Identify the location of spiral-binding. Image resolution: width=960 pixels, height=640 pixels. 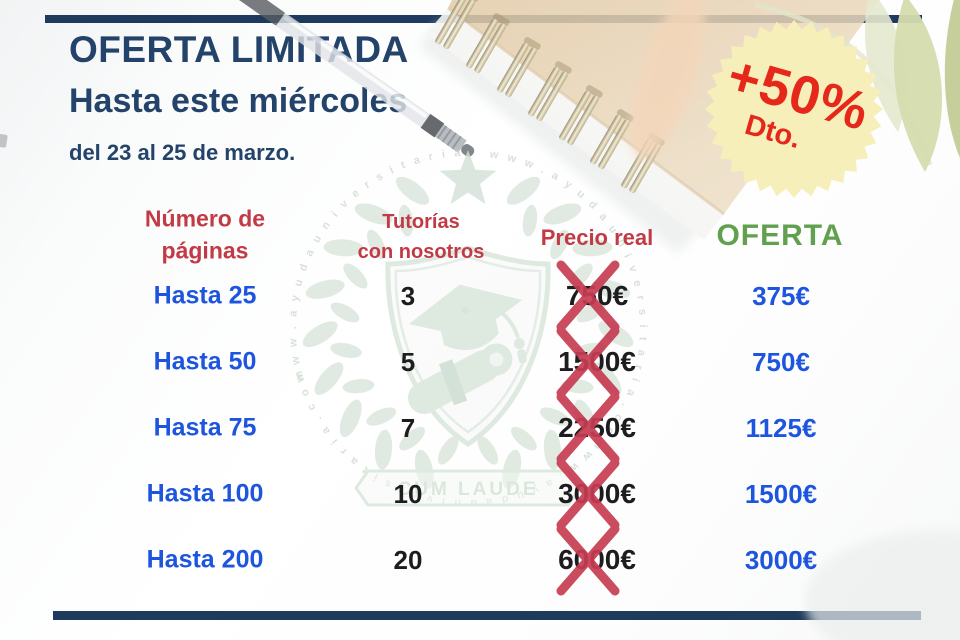
(550, 97).